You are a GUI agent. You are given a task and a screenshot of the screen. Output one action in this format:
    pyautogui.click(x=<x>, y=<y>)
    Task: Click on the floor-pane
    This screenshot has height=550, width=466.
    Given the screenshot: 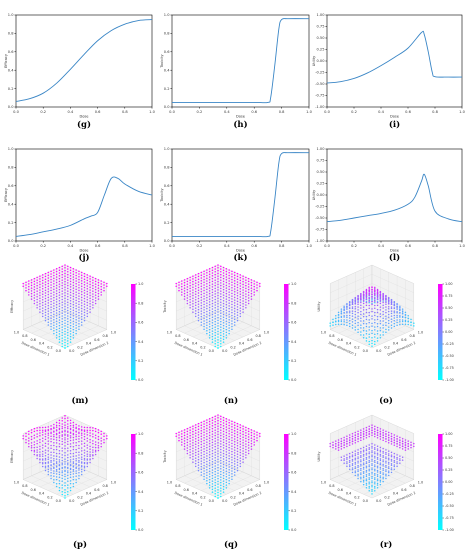 What is the action you would take?
    pyautogui.click(x=218, y=329)
    